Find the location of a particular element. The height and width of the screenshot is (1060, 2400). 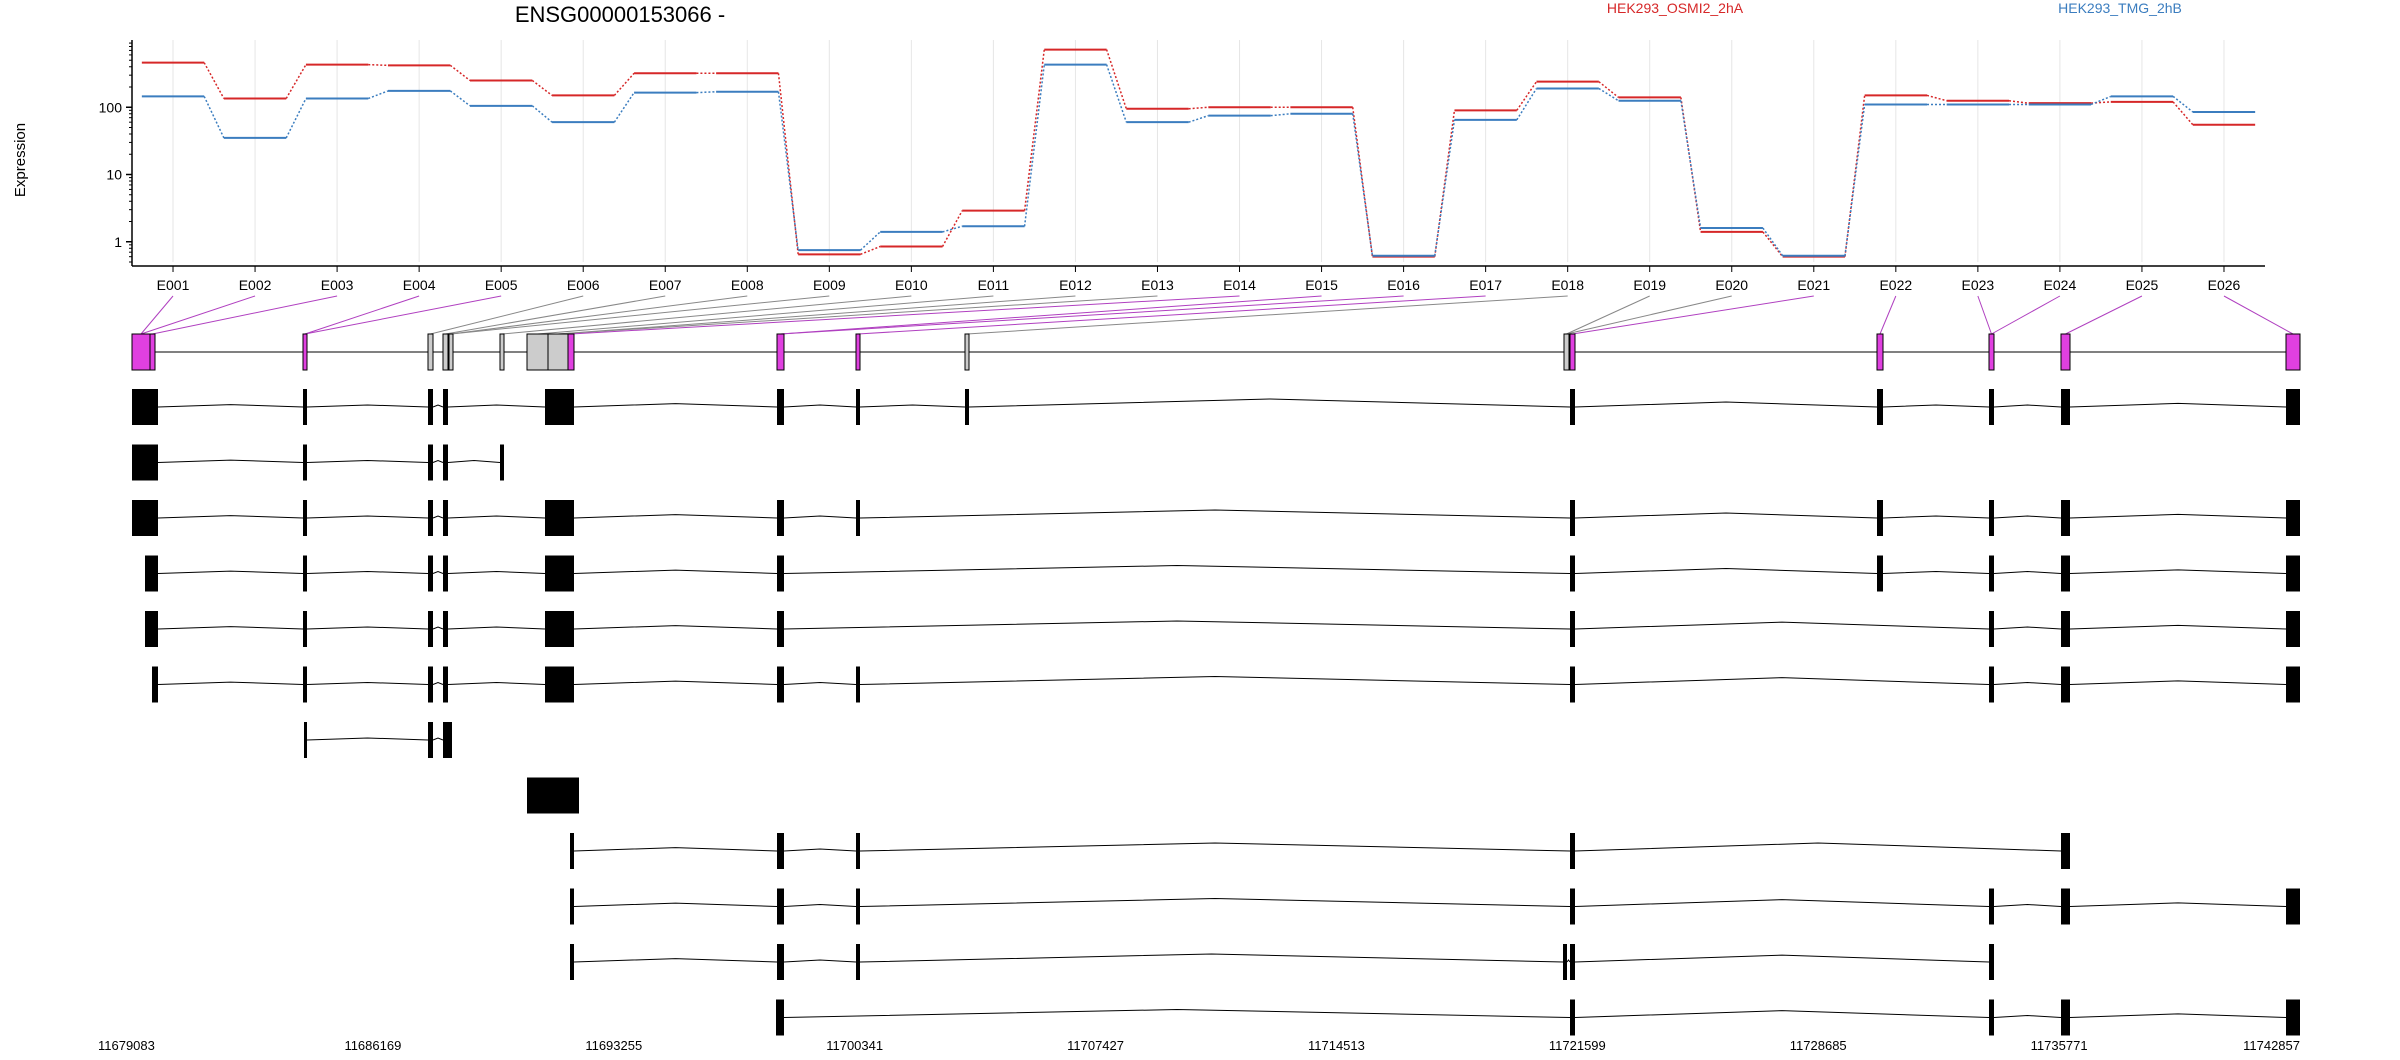

x-tick-label-E013: E013 is located at coordinates (1157, 285).